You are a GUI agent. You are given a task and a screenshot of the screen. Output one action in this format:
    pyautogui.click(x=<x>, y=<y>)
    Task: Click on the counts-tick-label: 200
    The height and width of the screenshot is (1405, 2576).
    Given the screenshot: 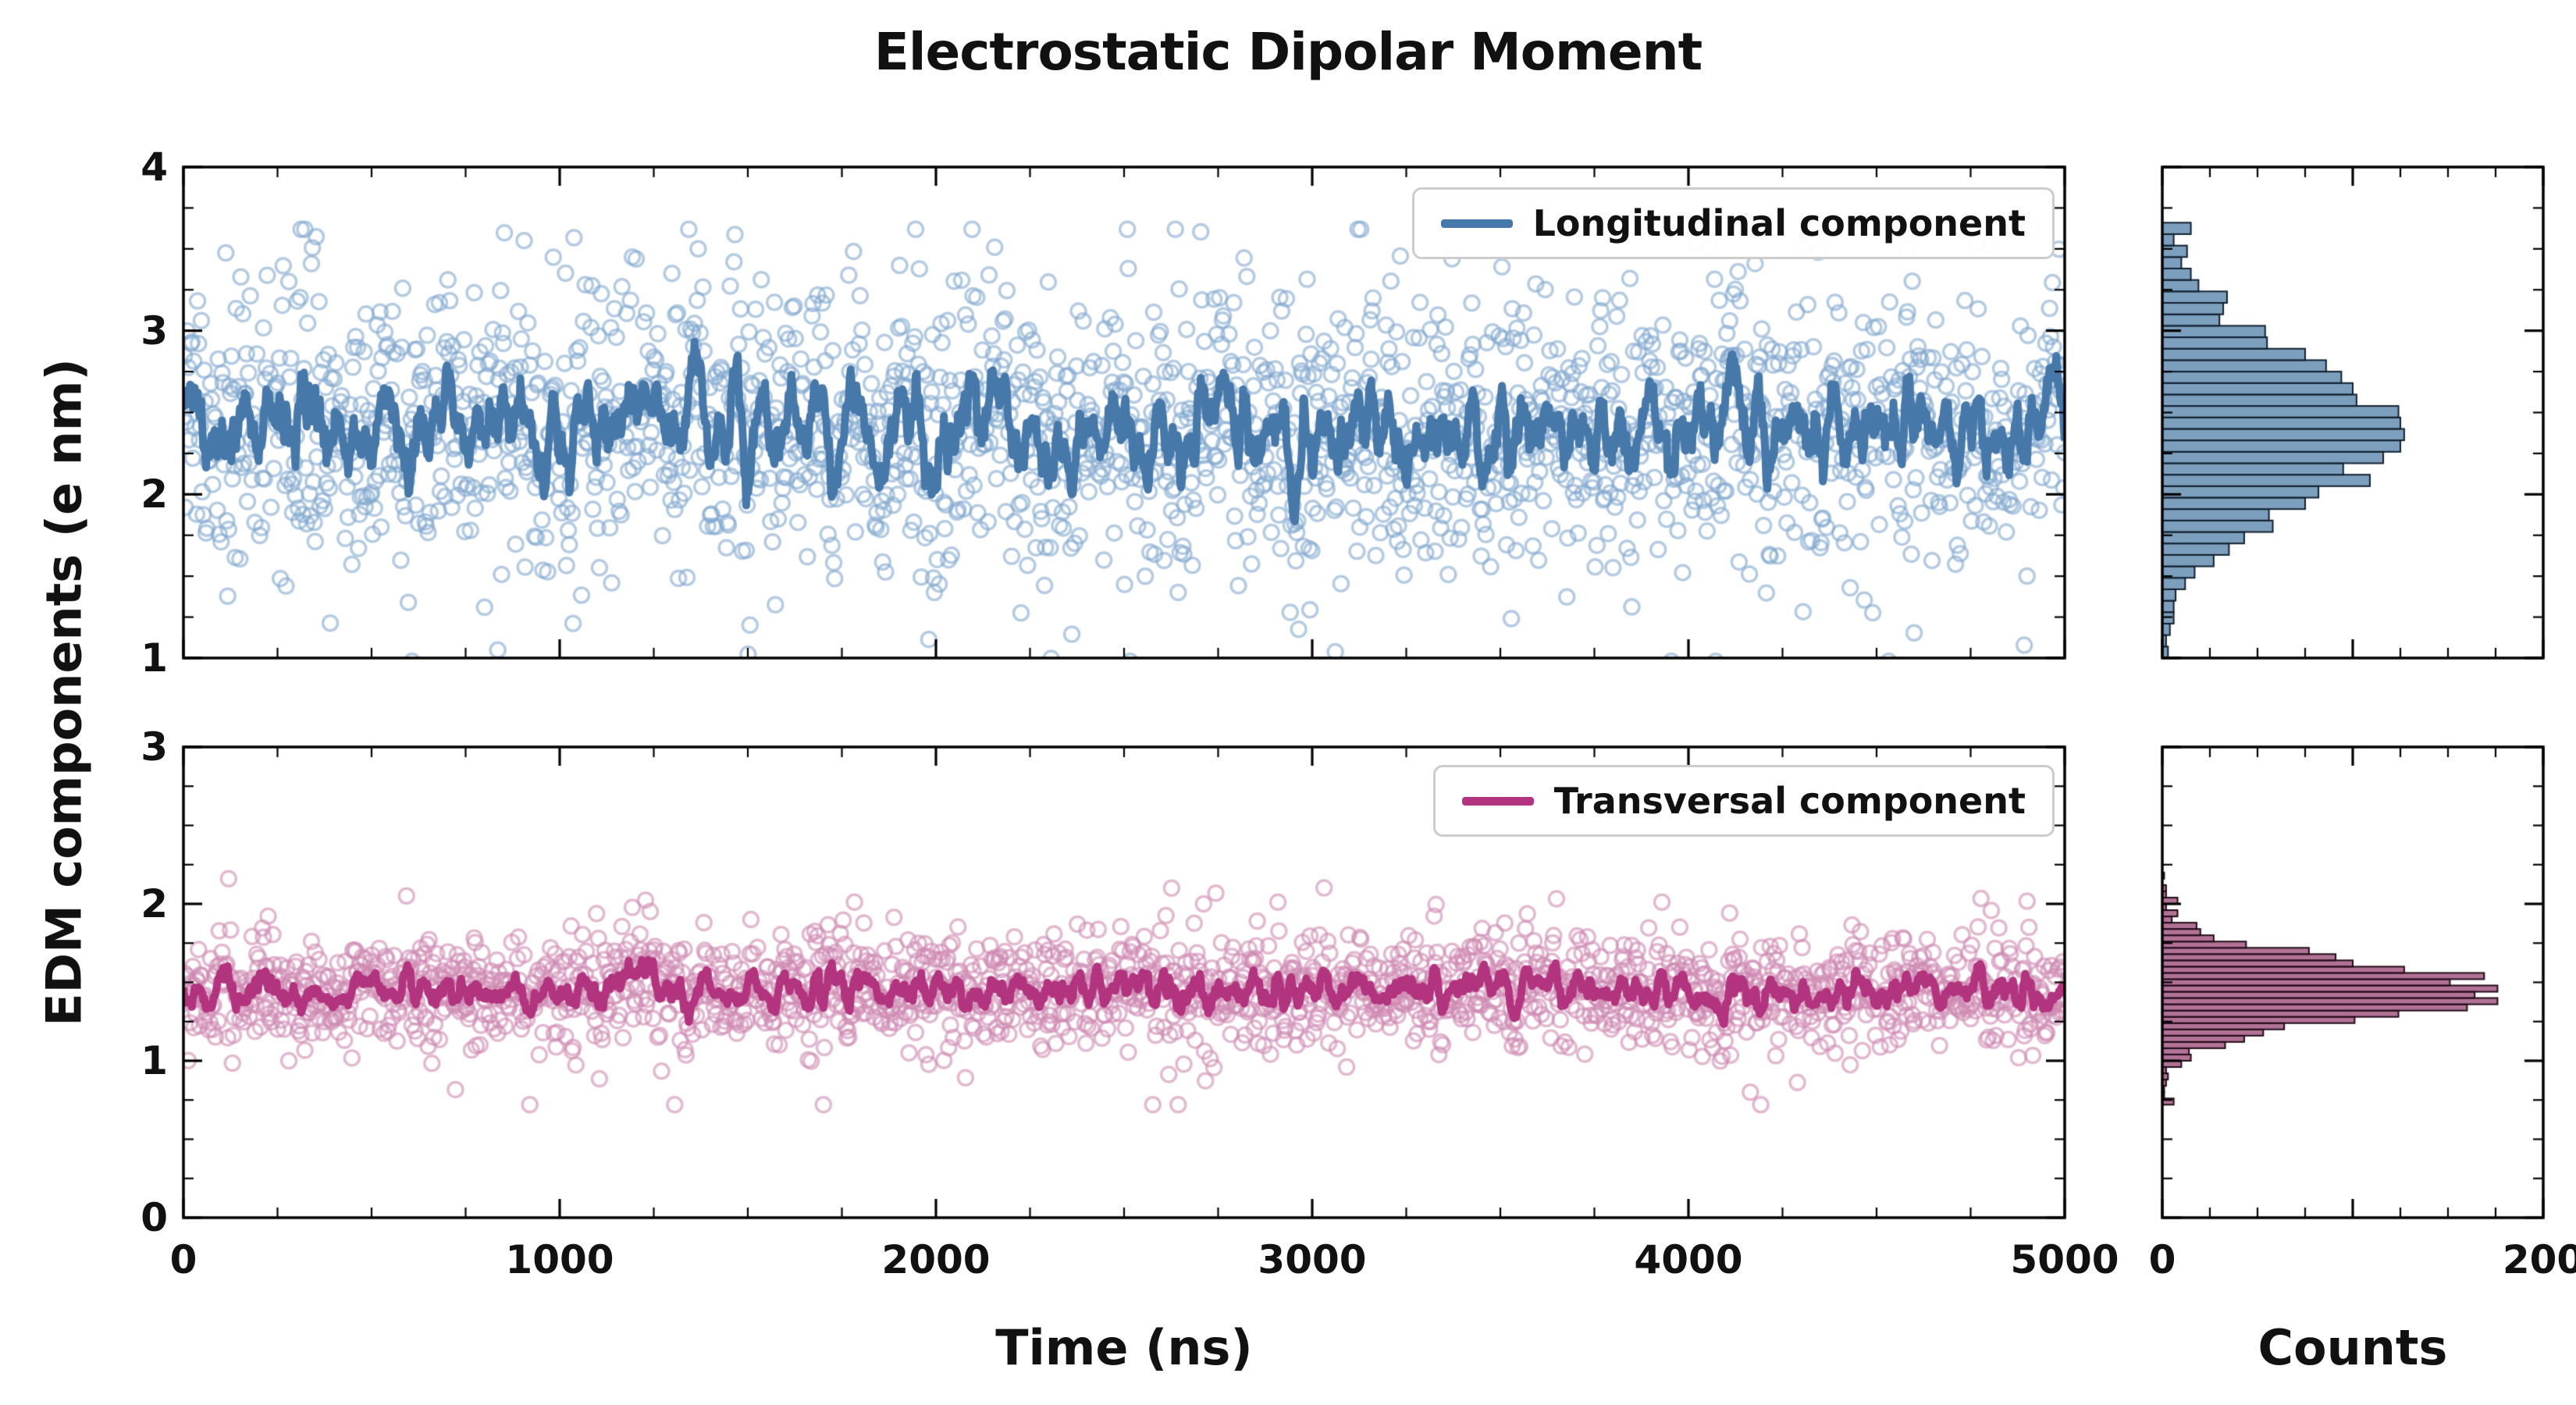 What is the action you would take?
    pyautogui.click(x=2539, y=1259)
    